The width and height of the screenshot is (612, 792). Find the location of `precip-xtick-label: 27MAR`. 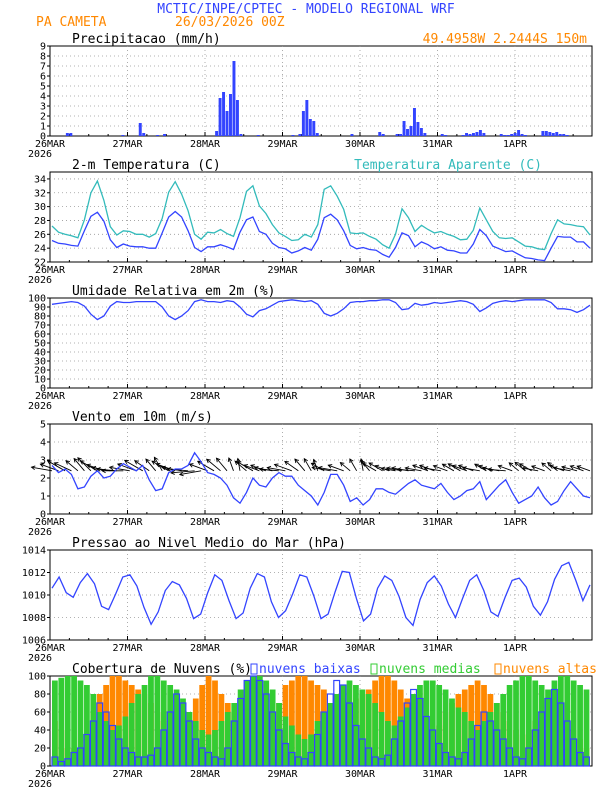

precip-xtick-label: 27MAR is located at coordinates (127, 144).